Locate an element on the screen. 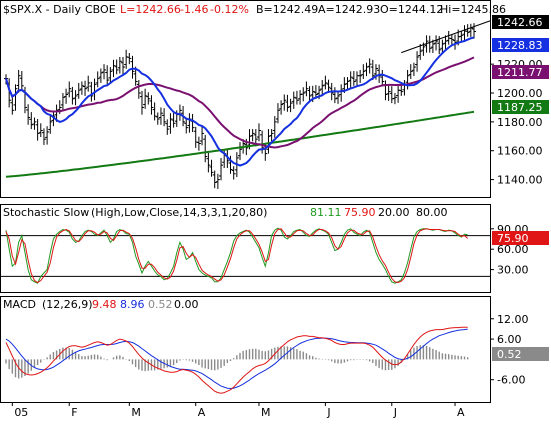  macd-ytick-label: -6.00 is located at coordinates (511, 380).